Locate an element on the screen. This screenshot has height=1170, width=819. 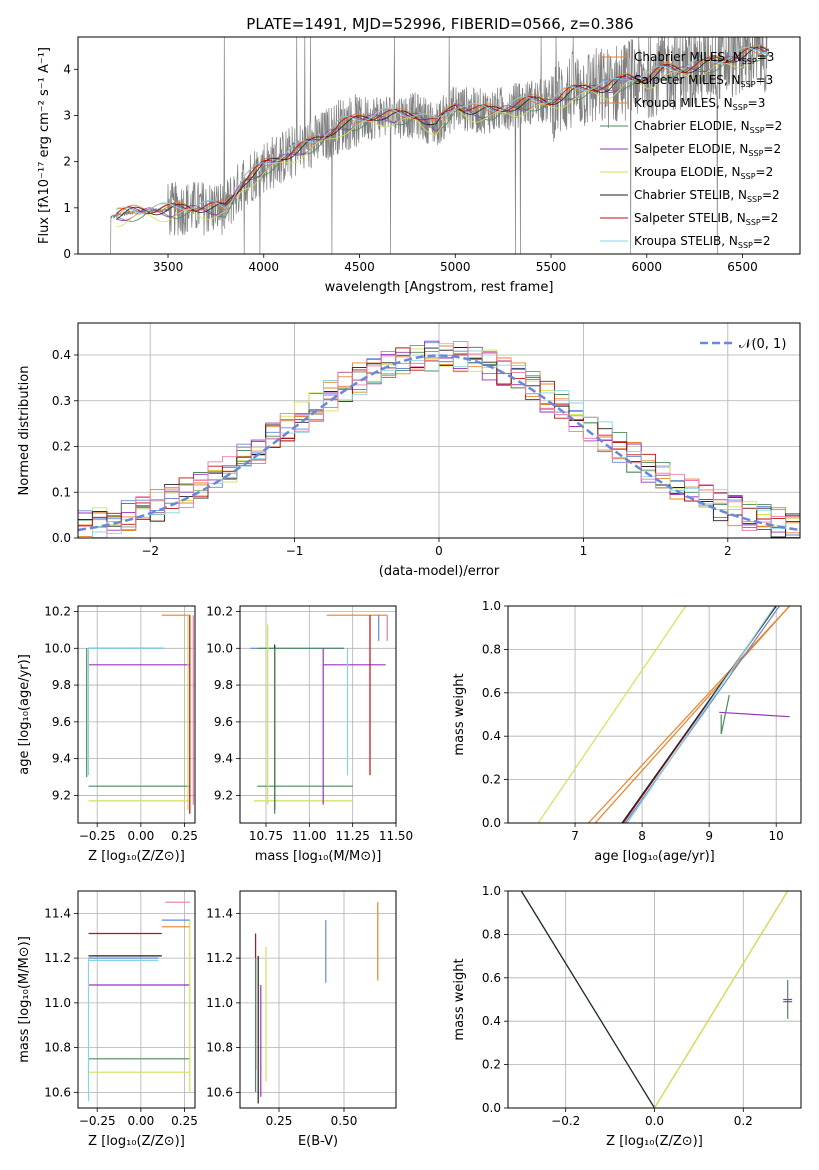
x-tick-label: 11.00 is located at coordinates (309, 836).